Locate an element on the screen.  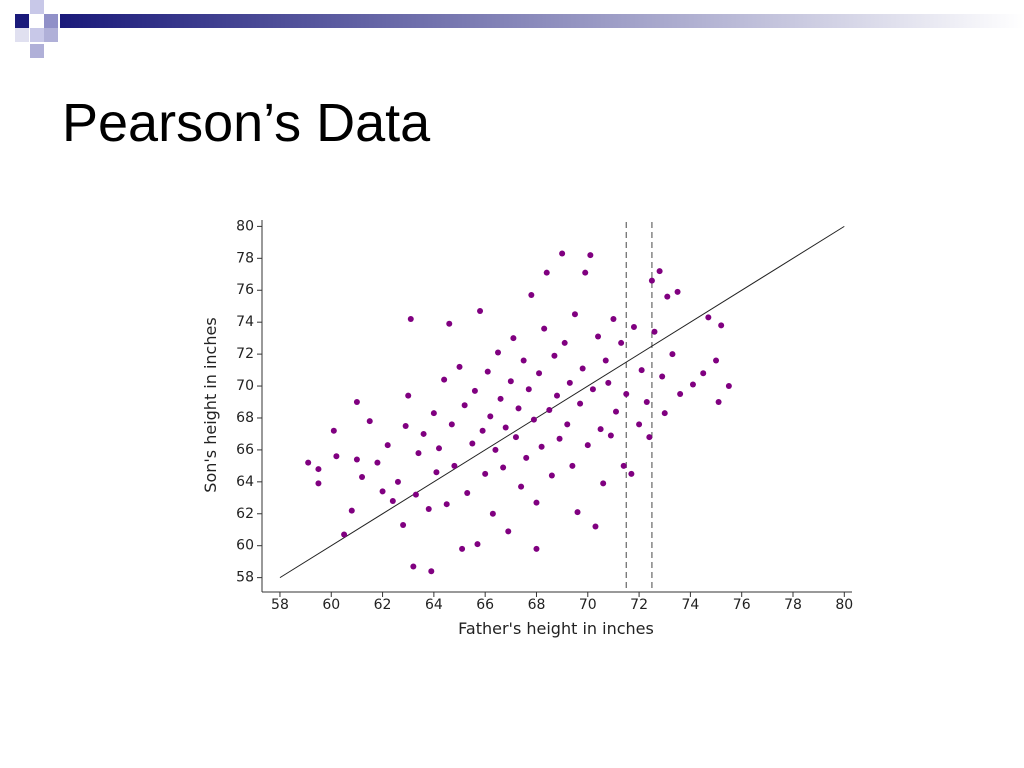
y-tick-label: 64 is located at coordinates (245, 482).